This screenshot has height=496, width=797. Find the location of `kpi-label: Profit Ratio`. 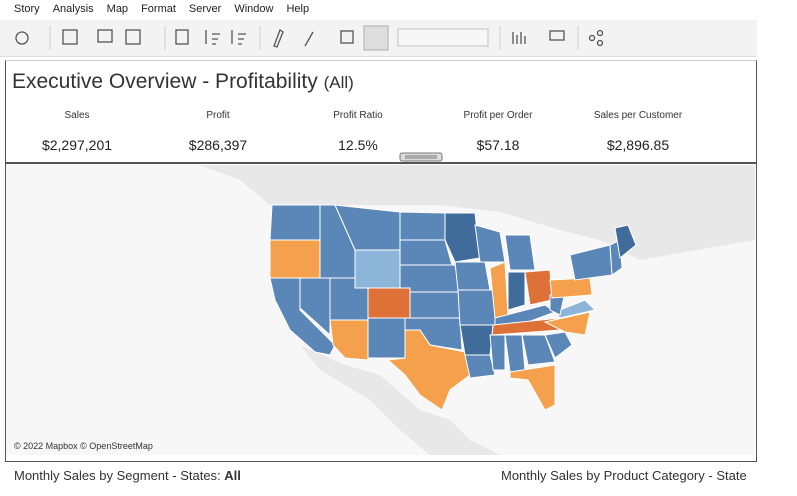

kpi-label: Profit Ratio is located at coordinates (358, 115).